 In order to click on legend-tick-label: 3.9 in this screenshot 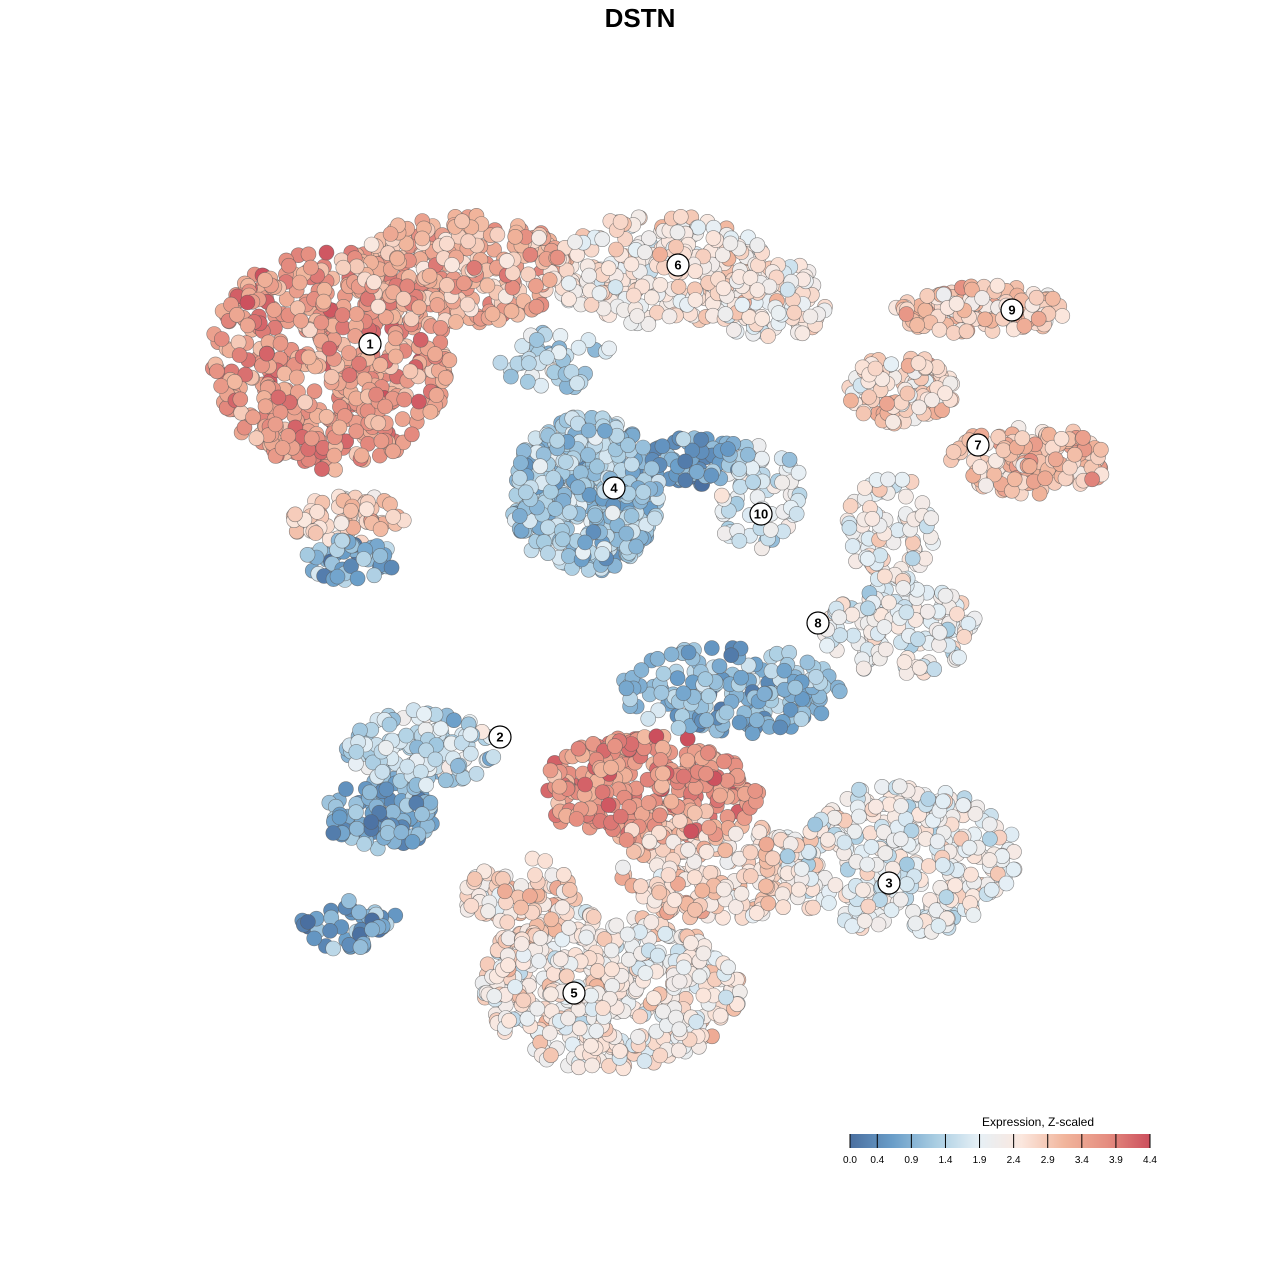, I will do `click(1116, 1160)`.